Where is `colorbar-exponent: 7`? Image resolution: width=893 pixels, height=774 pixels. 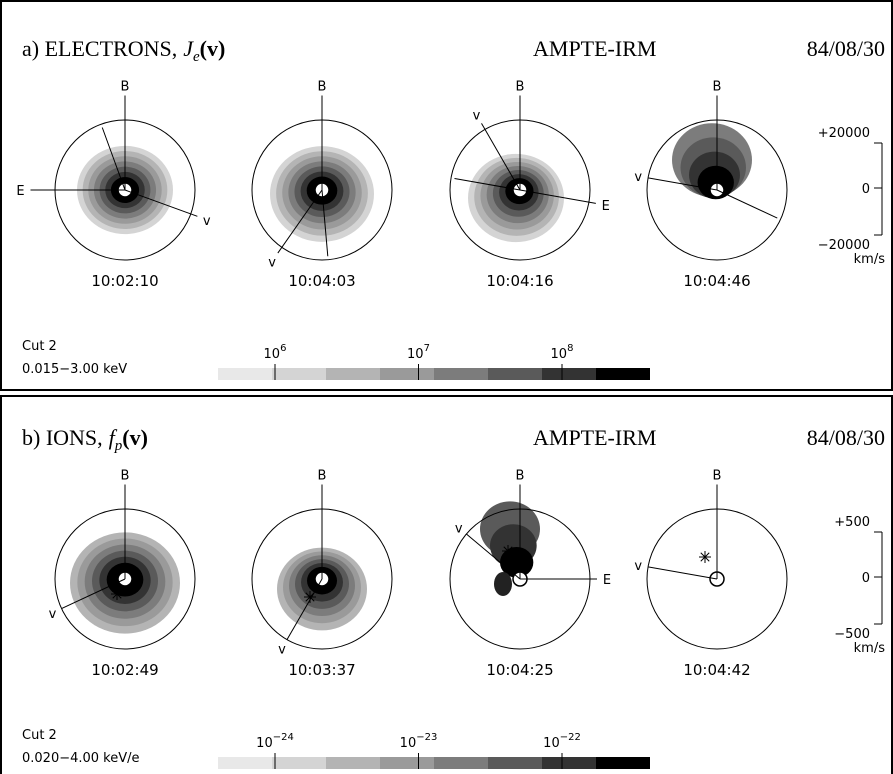 colorbar-exponent: 7 is located at coordinates (427, 348).